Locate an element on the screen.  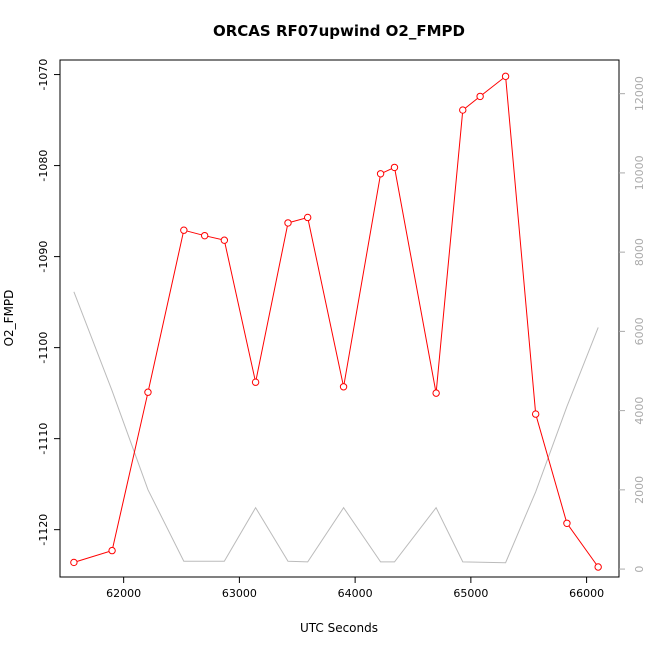
y-tick-label: -1100 is located at coordinates (43, 348).